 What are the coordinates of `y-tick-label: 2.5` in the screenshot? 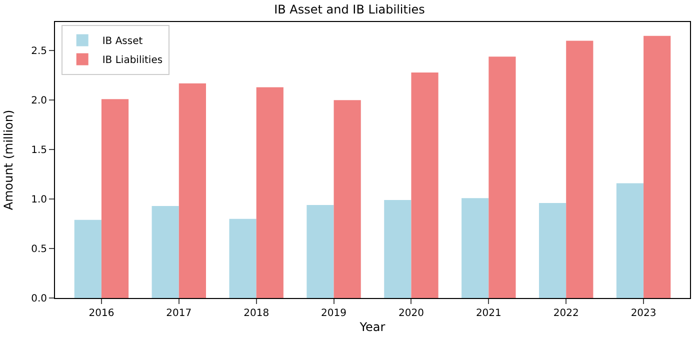 It's located at (39, 52).